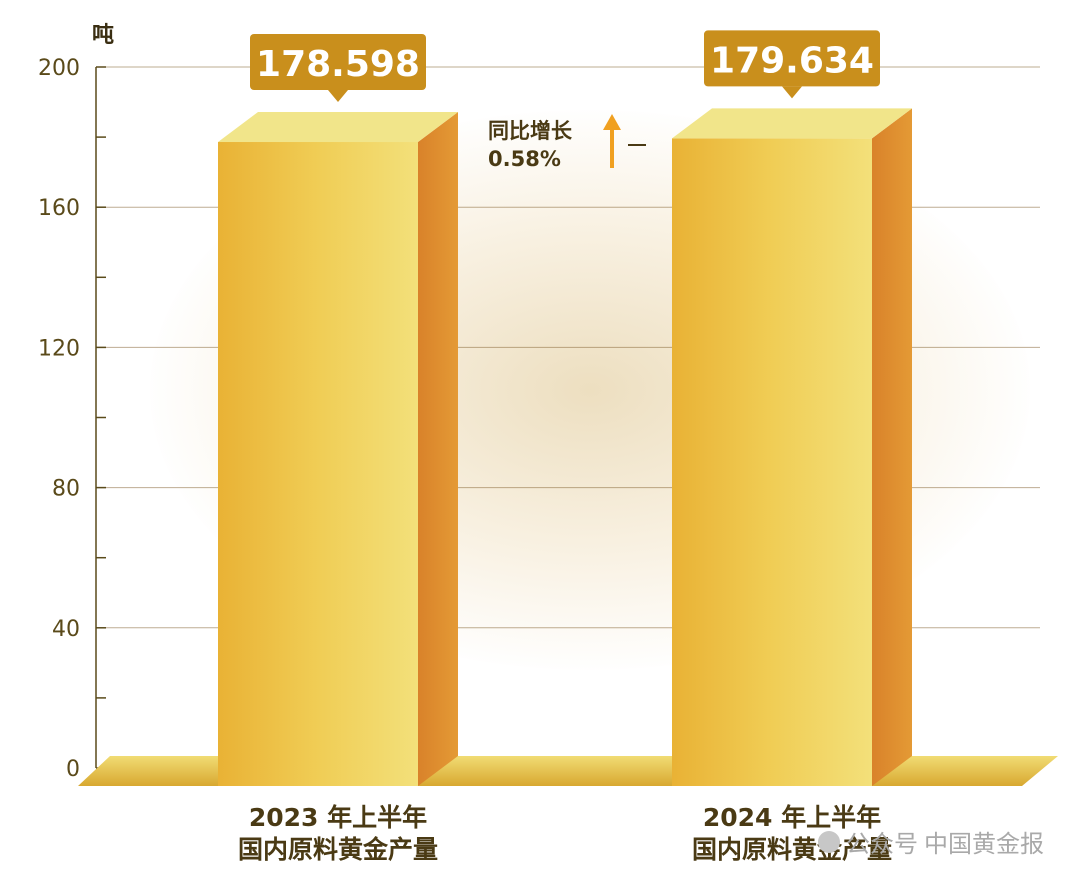 The width and height of the screenshot is (1080, 886). What do you see at coordinates (59, 348) in the screenshot?
I see `y-tick-label: 120` at bounding box center [59, 348].